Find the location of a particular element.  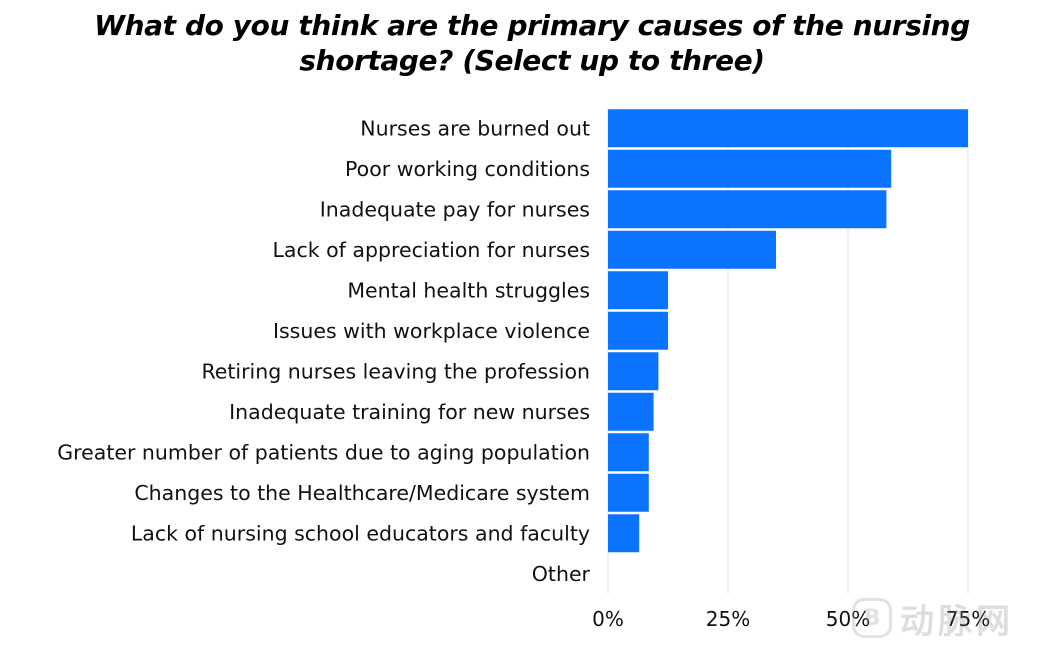

watermark-text: 动脉网 is located at coordinates (957, 621).